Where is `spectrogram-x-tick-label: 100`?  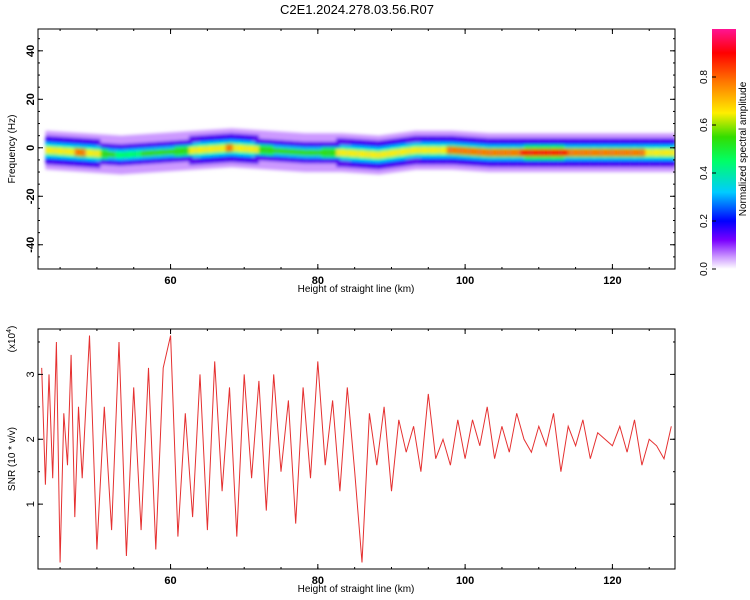
spectrogram-x-tick-label: 100 is located at coordinates (465, 281).